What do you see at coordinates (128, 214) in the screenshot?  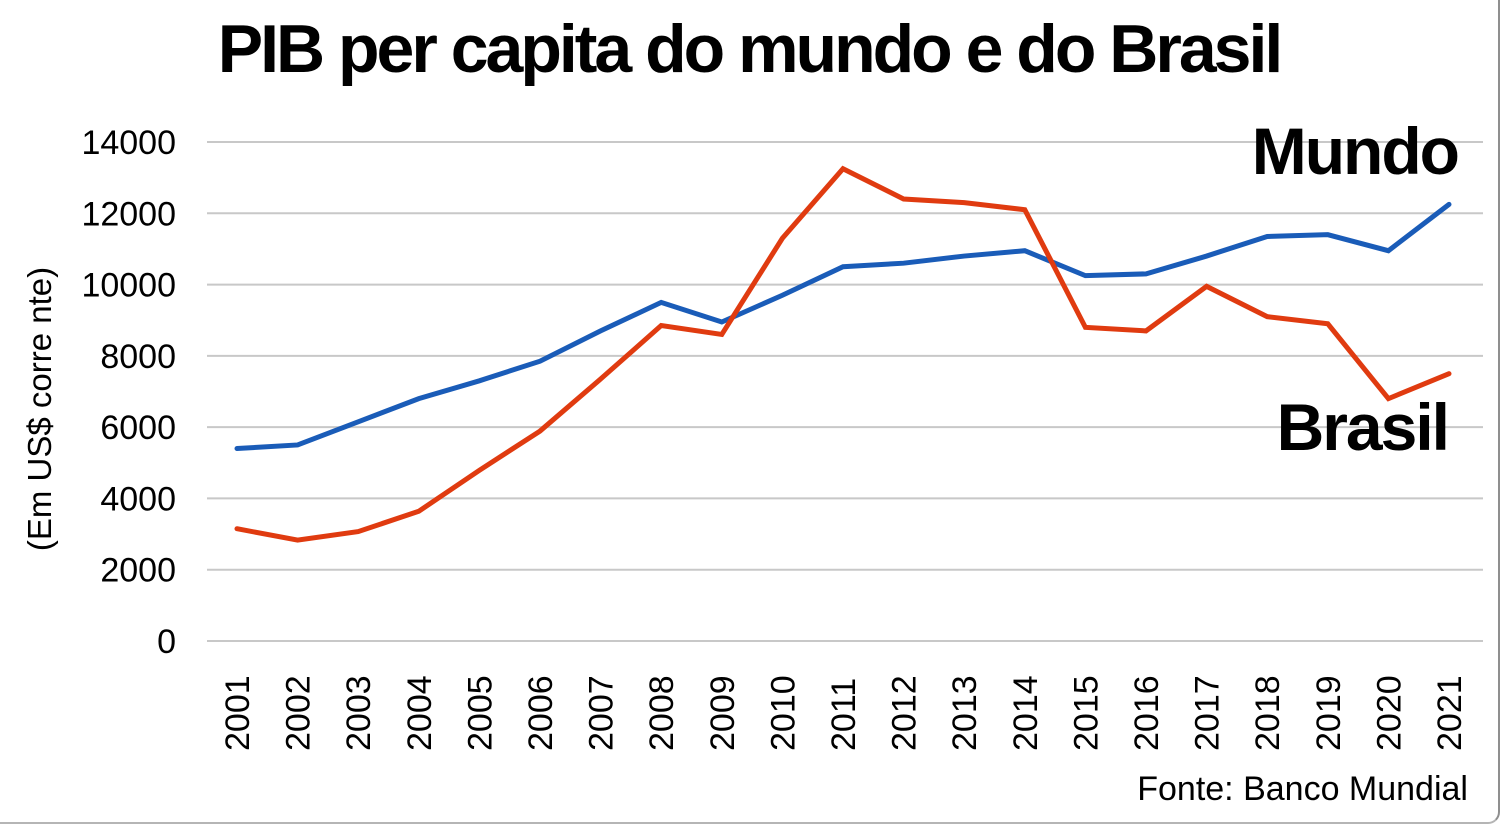 I see `y-tick-label-12000: 12000` at bounding box center [128, 214].